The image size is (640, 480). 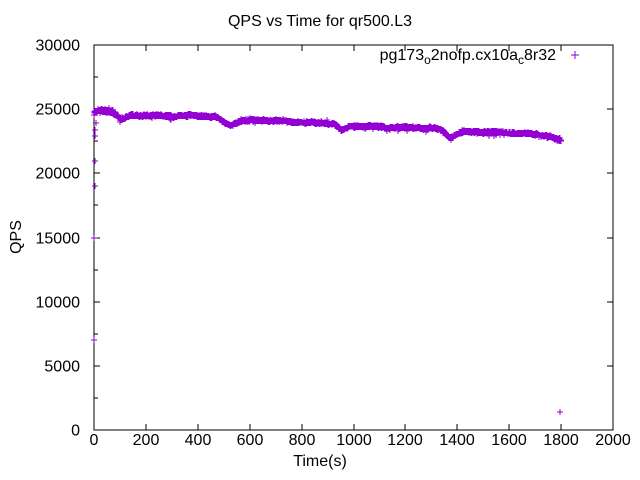 I want to click on y-tick-label: 5000, so click(x=62, y=367).